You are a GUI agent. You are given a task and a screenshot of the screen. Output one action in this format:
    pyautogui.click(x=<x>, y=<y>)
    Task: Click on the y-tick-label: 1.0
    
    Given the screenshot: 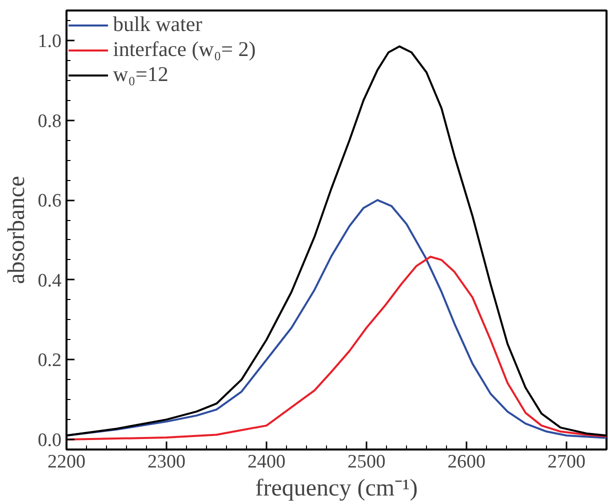 What is the action you would take?
    pyautogui.click(x=50, y=41)
    